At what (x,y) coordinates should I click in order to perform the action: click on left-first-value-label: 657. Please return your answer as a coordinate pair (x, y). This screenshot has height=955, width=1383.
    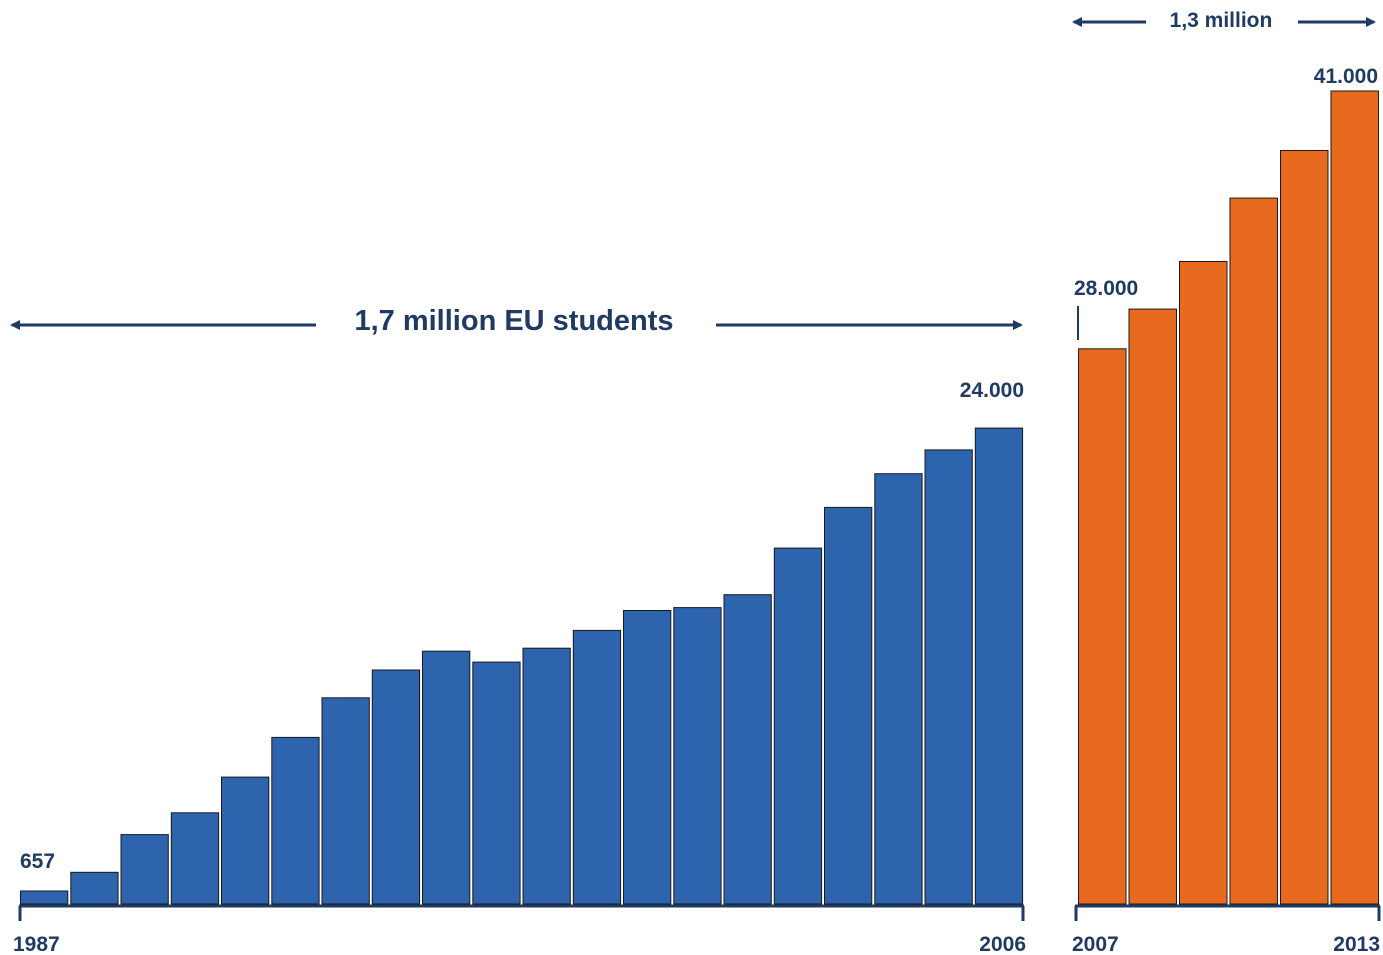
    Looking at the image, I should click on (37, 861).